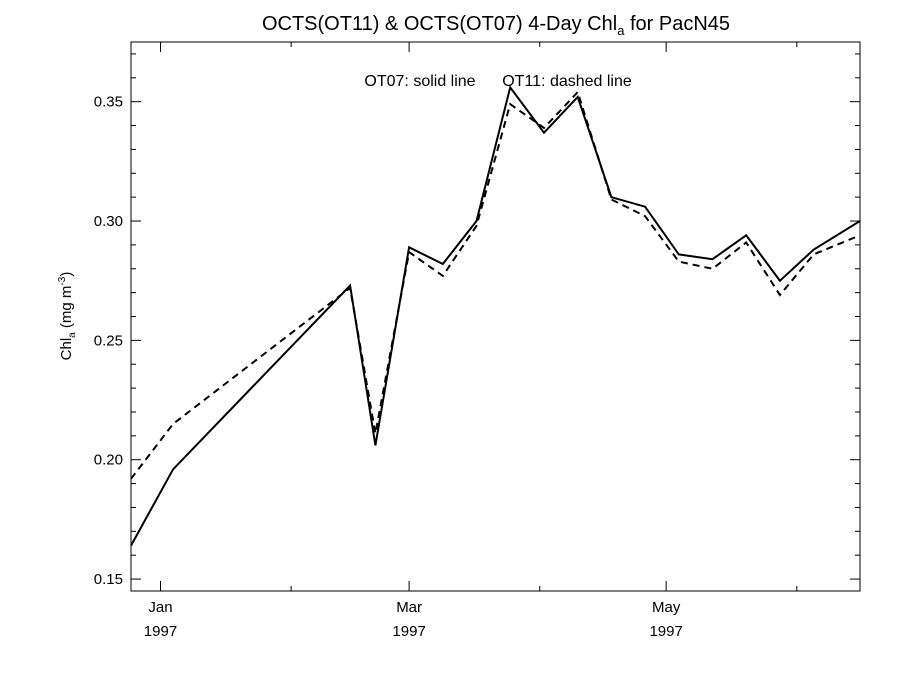 This screenshot has height=675, width=900. What do you see at coordinates (67, 316) in the screenshot?
I see `y-axis-label: Chla (mg m-3)` at bounding box center [67, 316].